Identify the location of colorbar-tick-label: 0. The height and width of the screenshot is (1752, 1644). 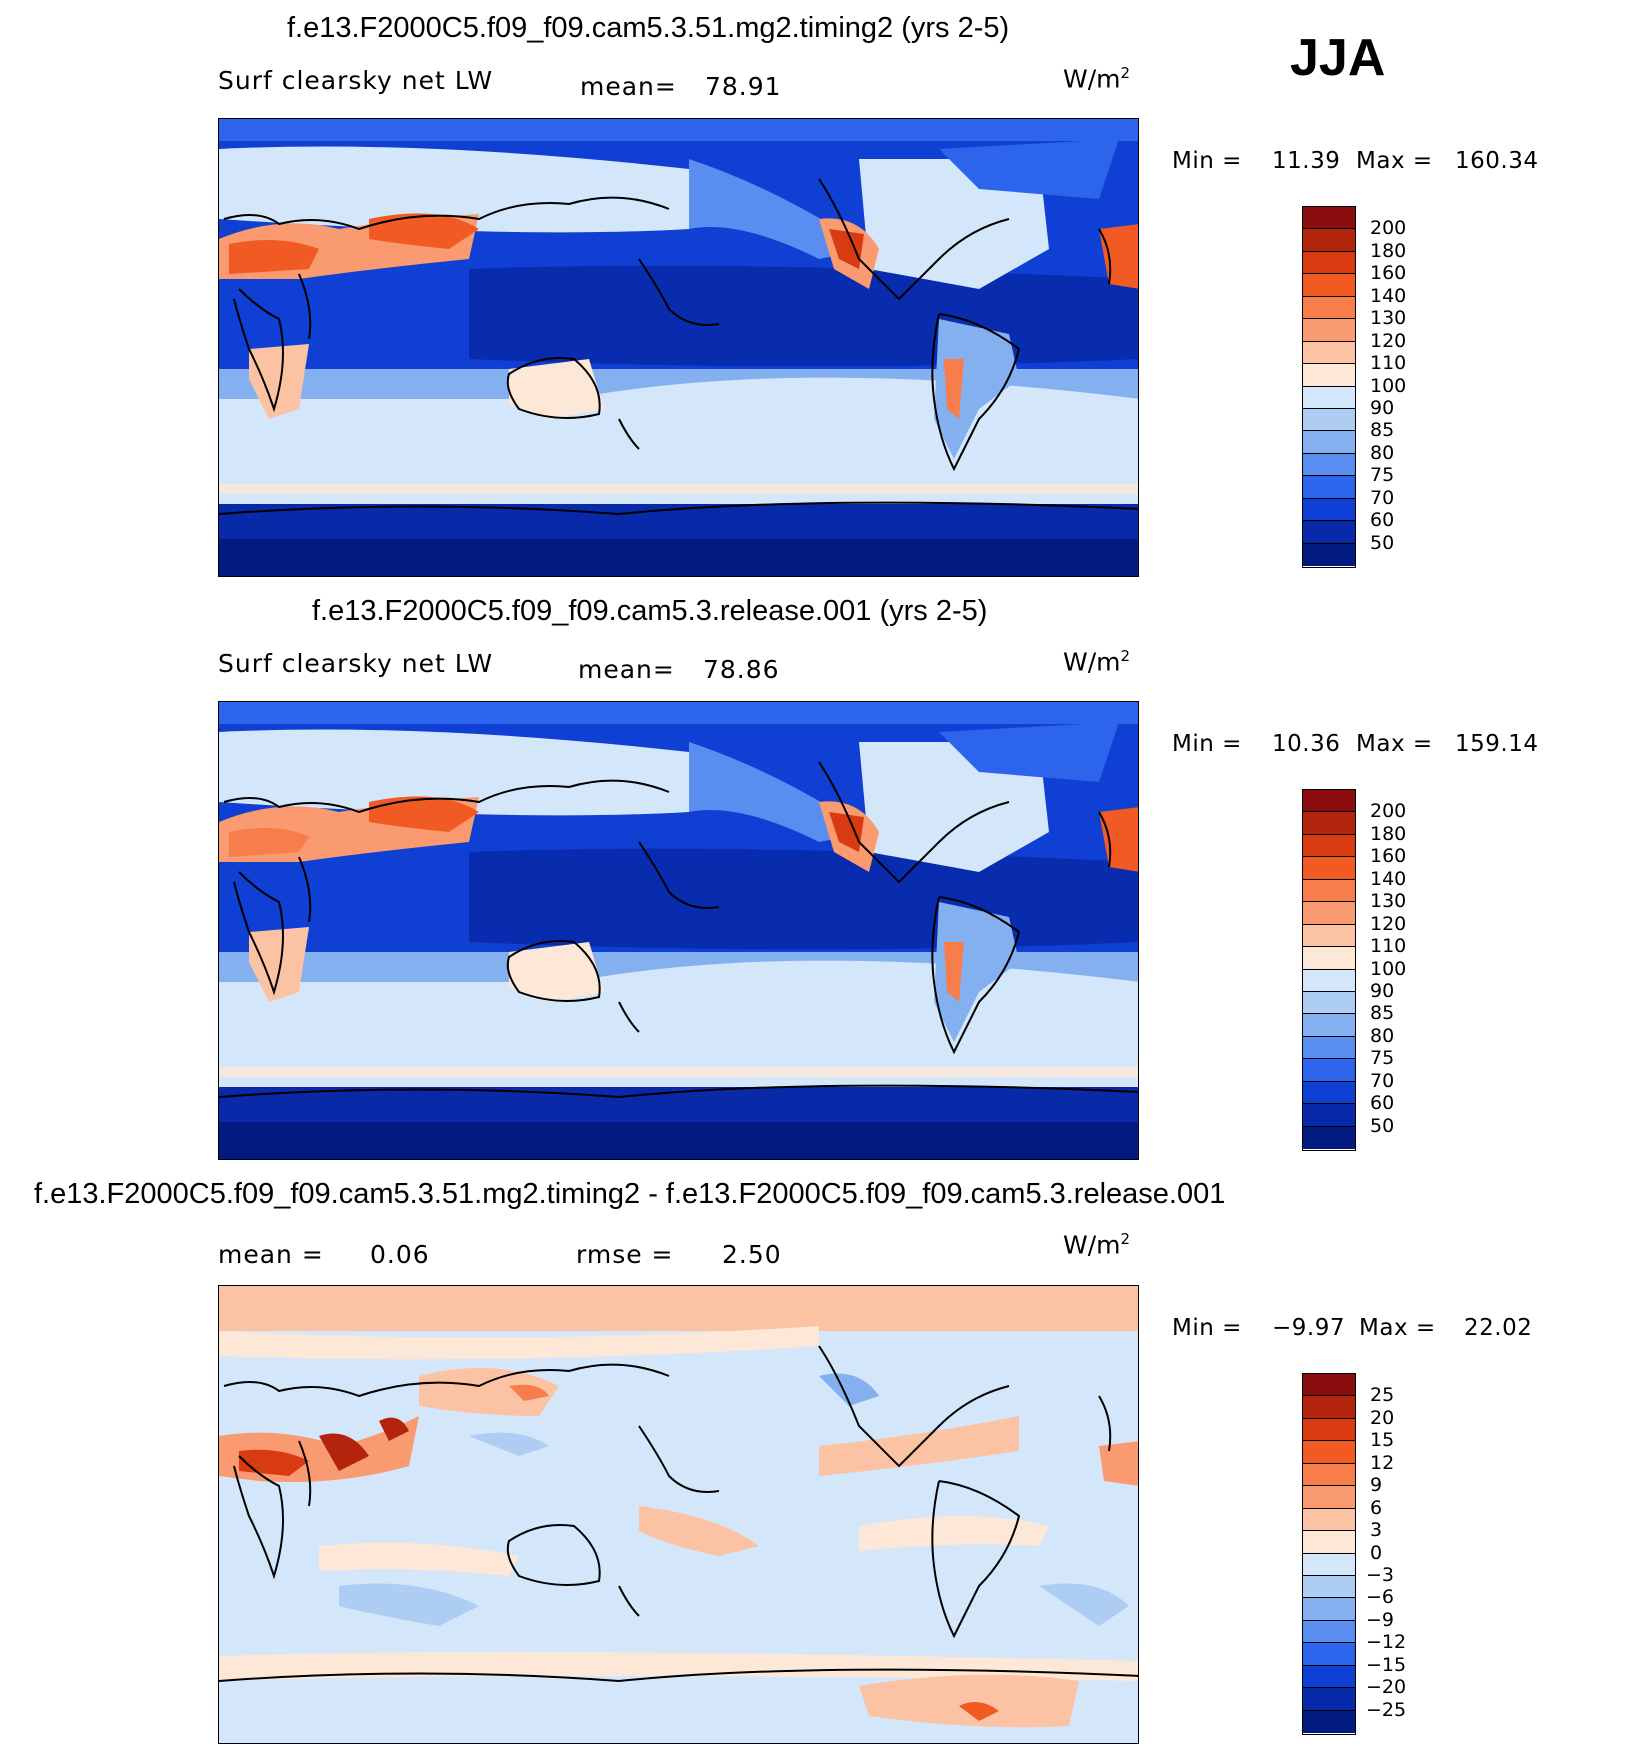
(1376, 1552).